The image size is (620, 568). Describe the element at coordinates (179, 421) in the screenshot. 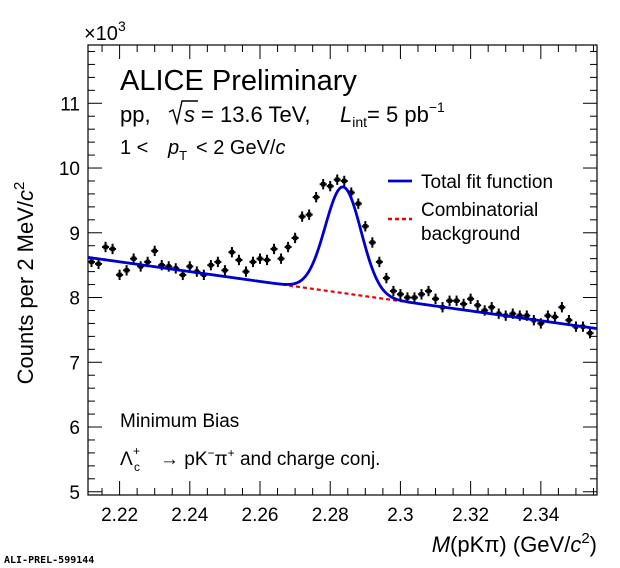

I see `trigger-label: Minimum Bias` at that location.